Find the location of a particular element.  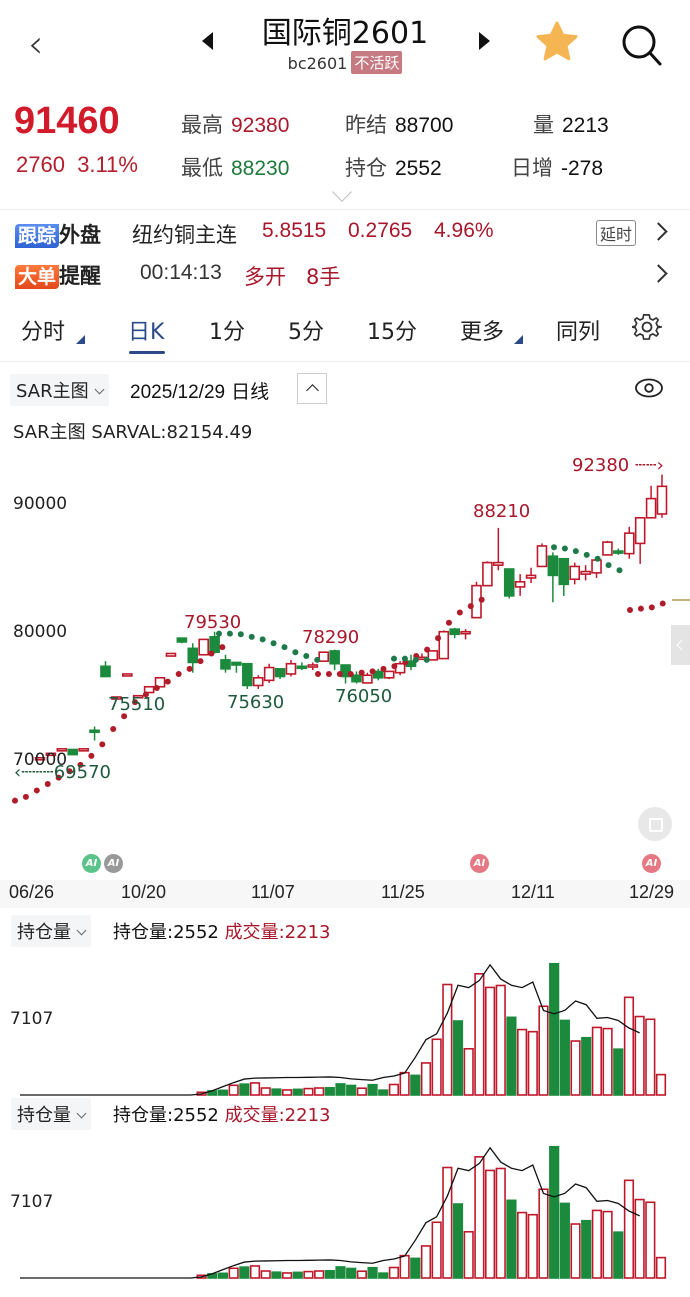

x-axis-dates: 06/26 10/20 11/07 11/25 12/11 12/29 is located at coordinates (345, 894).